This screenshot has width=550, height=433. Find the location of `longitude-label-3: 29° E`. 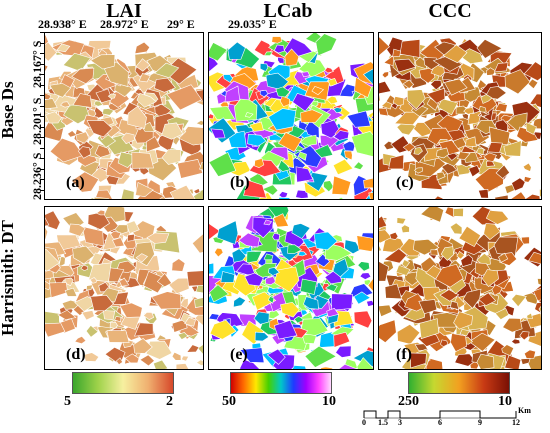

longitude-label-3: 29° E is located at coordinates (181, 24).